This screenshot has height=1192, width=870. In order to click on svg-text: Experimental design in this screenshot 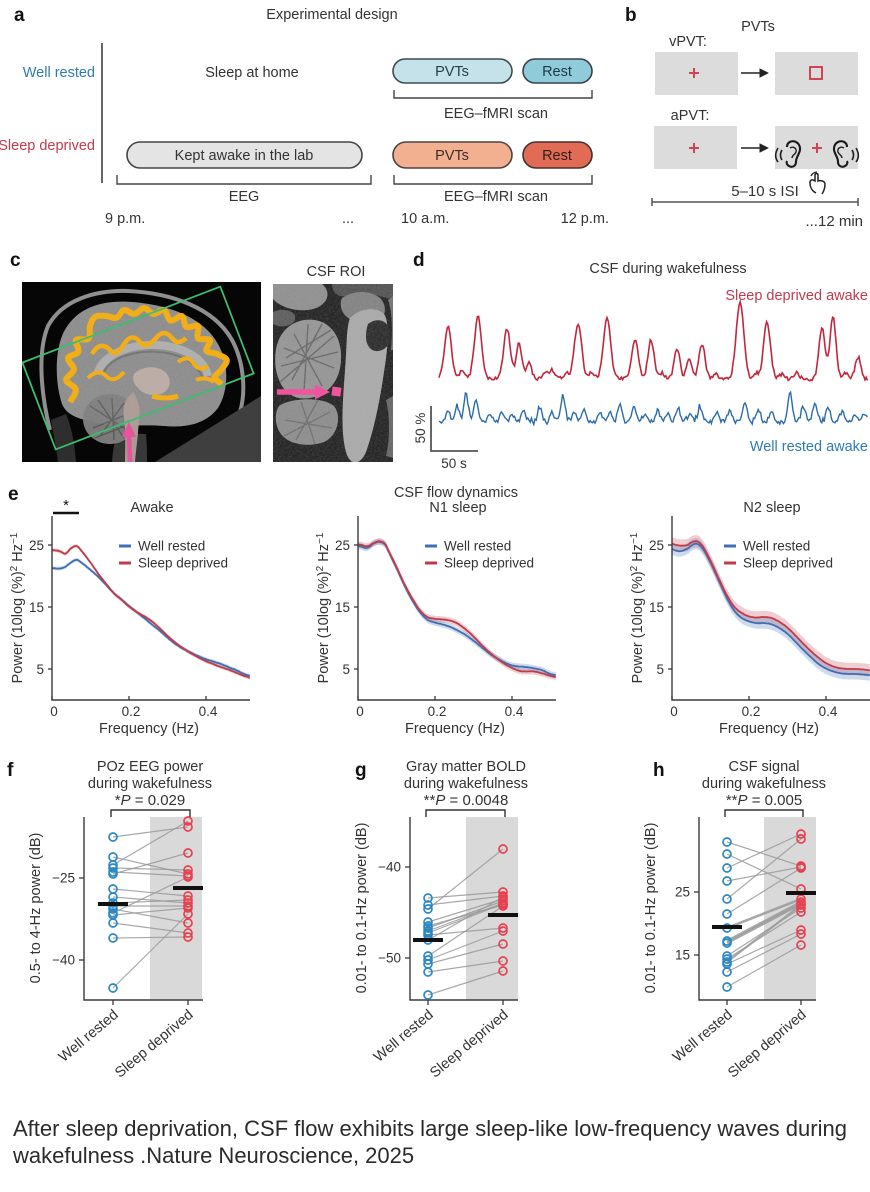, I will do `click(331, 15)`.